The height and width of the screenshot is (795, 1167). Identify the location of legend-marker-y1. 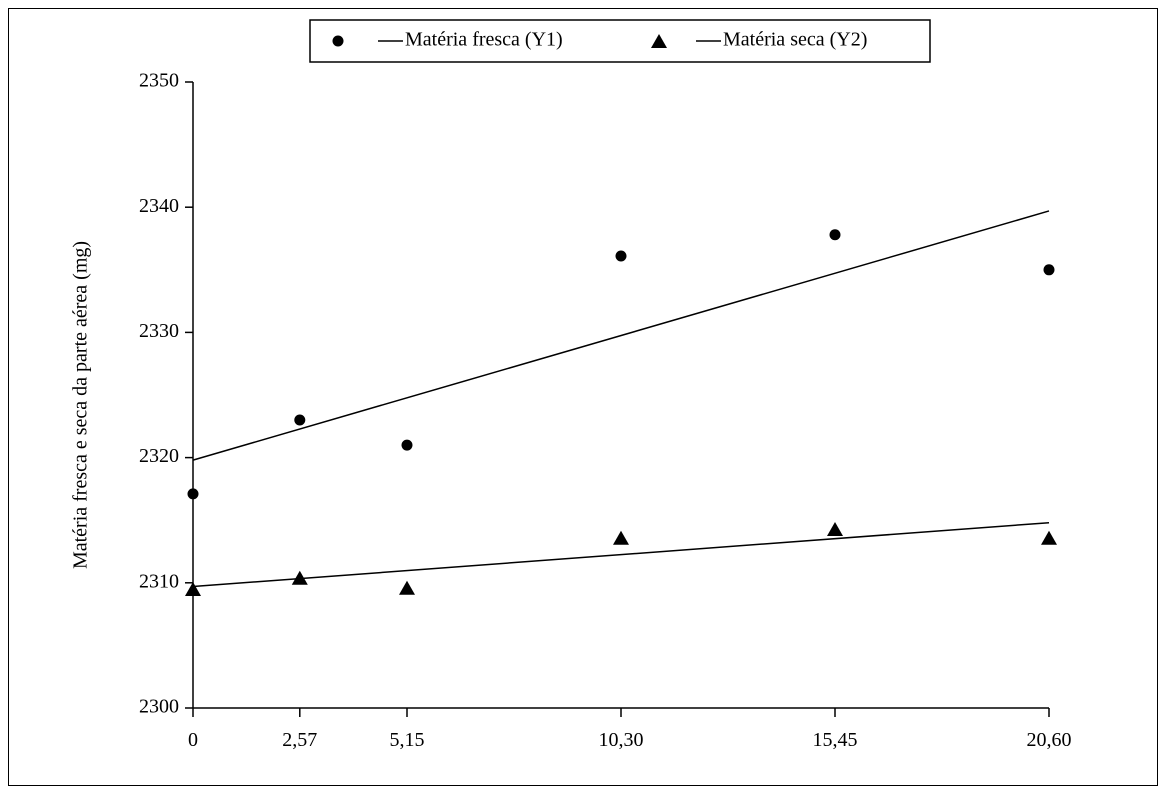
(338, 41).